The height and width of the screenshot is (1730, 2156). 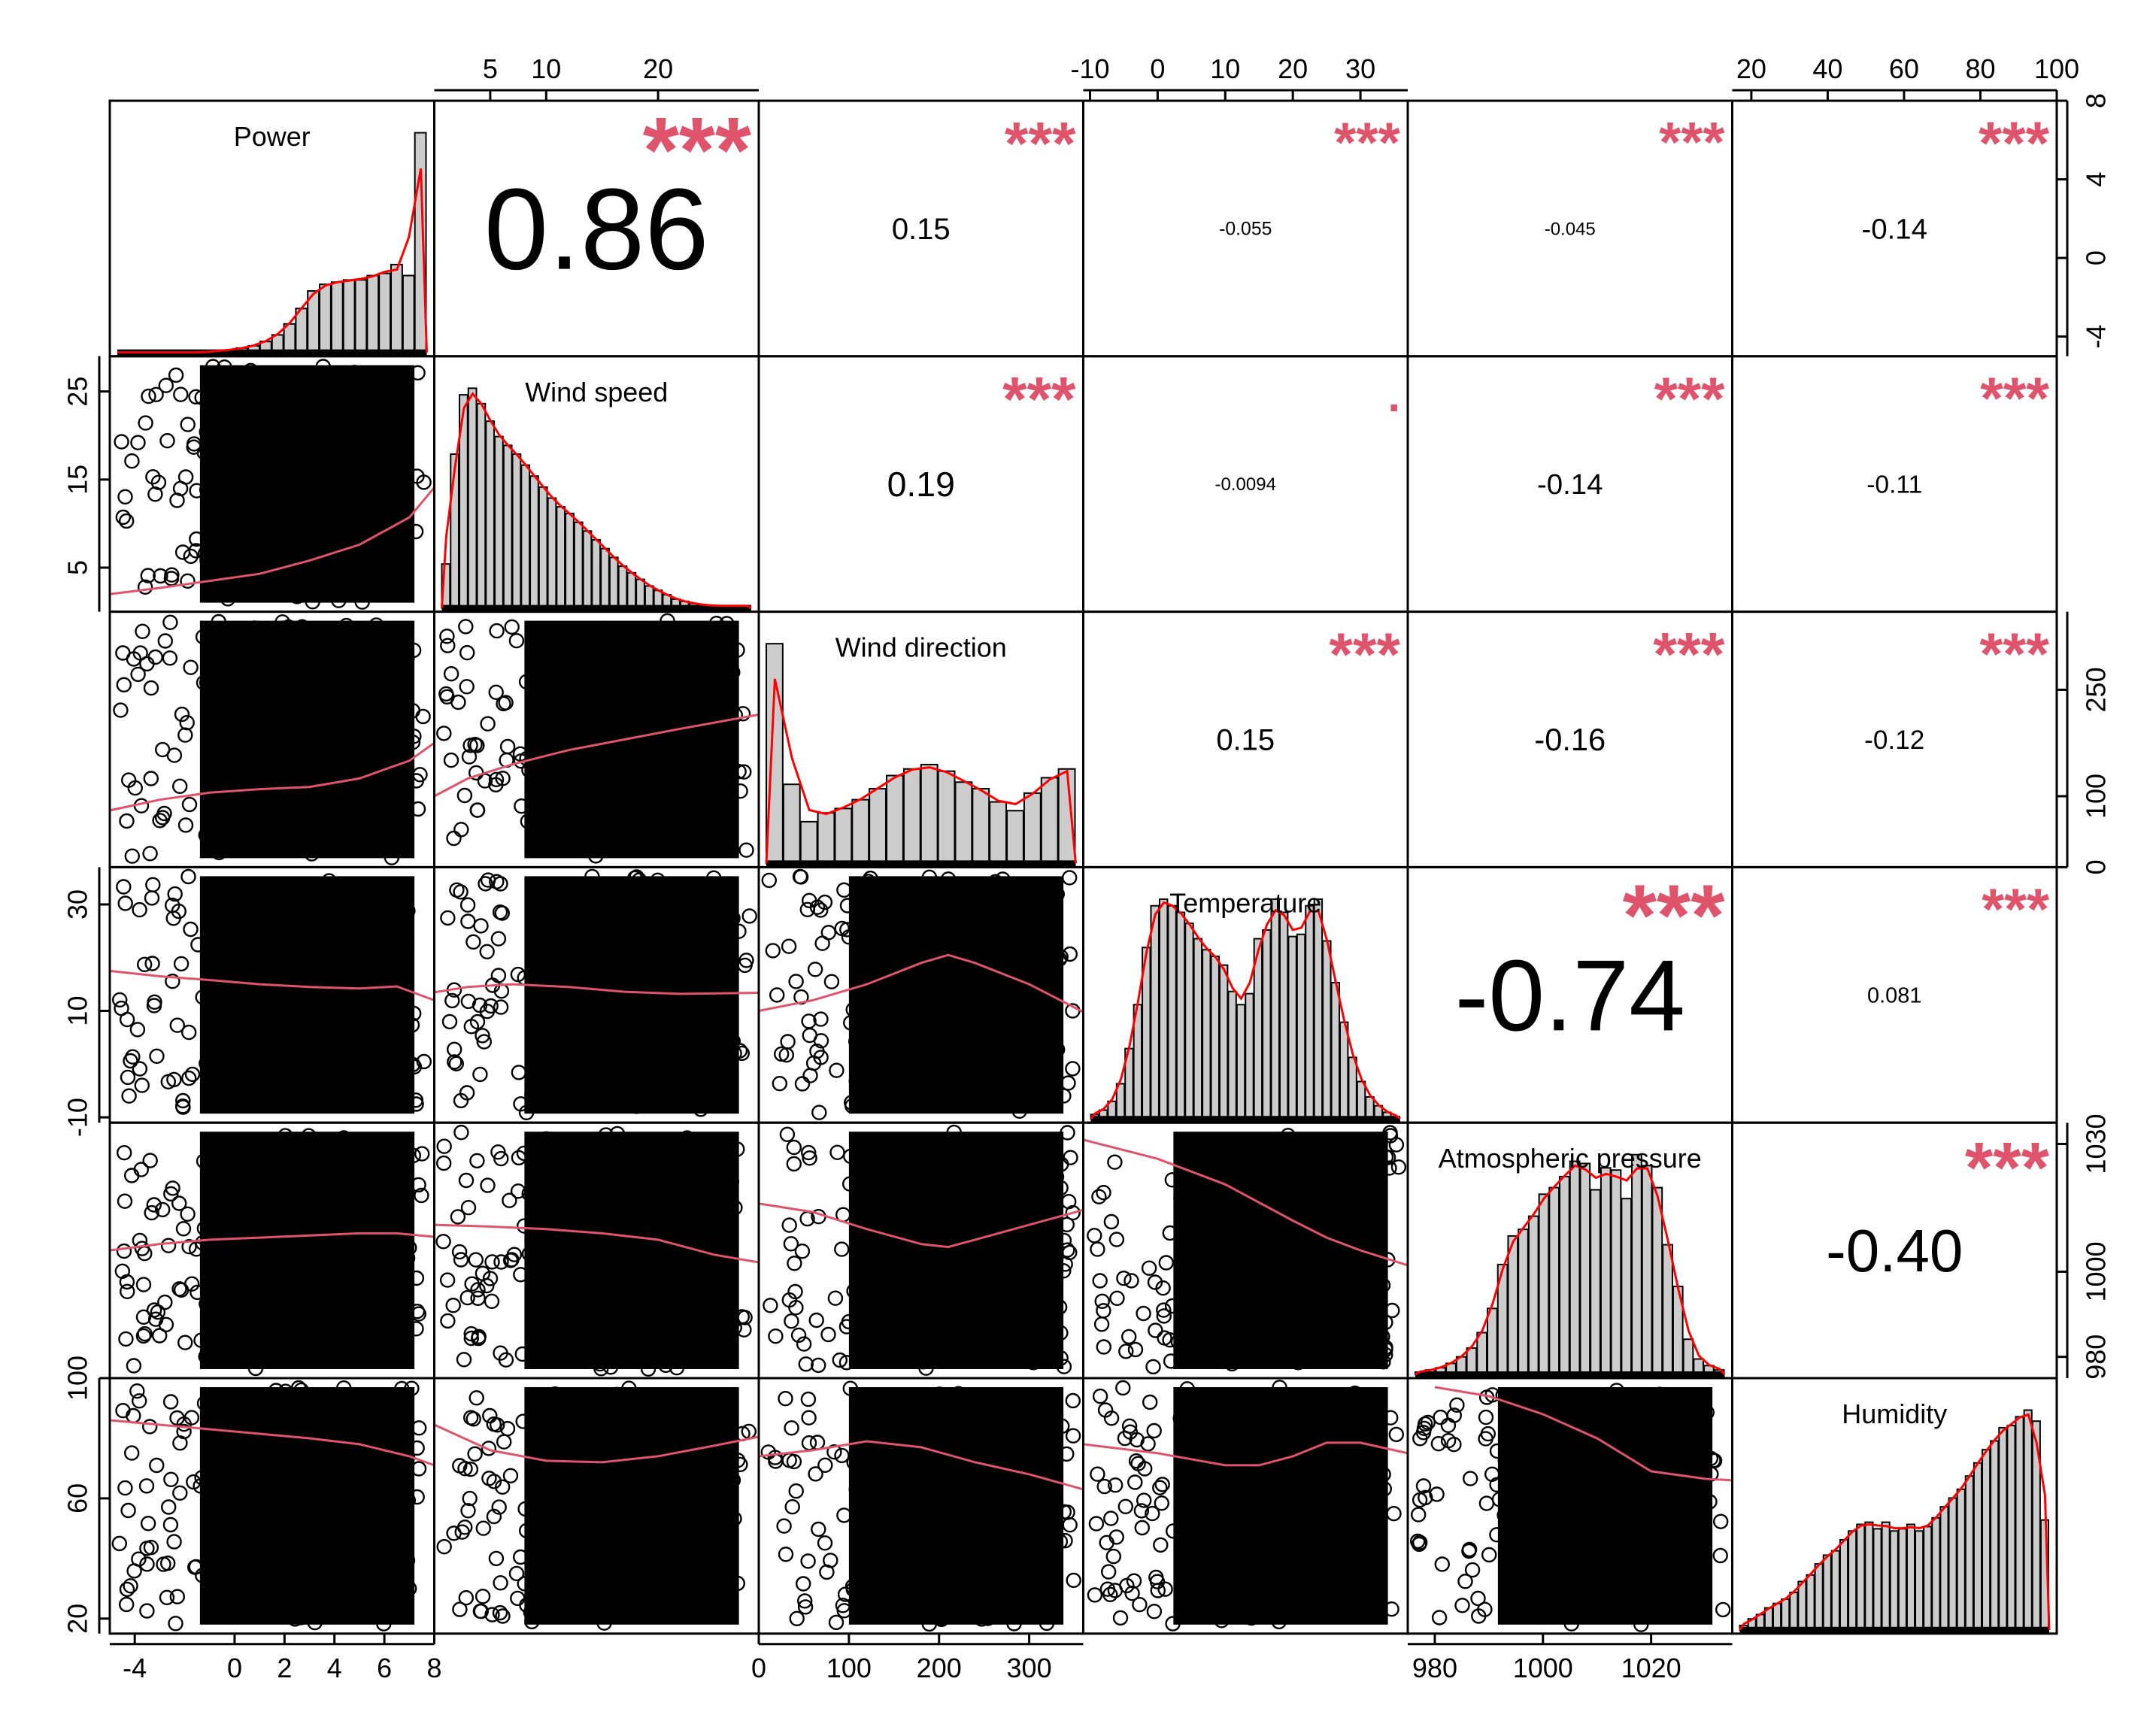 I want to click on scatter-panel-humidity-vs-wind-speed, so click(x=596, y=1505).